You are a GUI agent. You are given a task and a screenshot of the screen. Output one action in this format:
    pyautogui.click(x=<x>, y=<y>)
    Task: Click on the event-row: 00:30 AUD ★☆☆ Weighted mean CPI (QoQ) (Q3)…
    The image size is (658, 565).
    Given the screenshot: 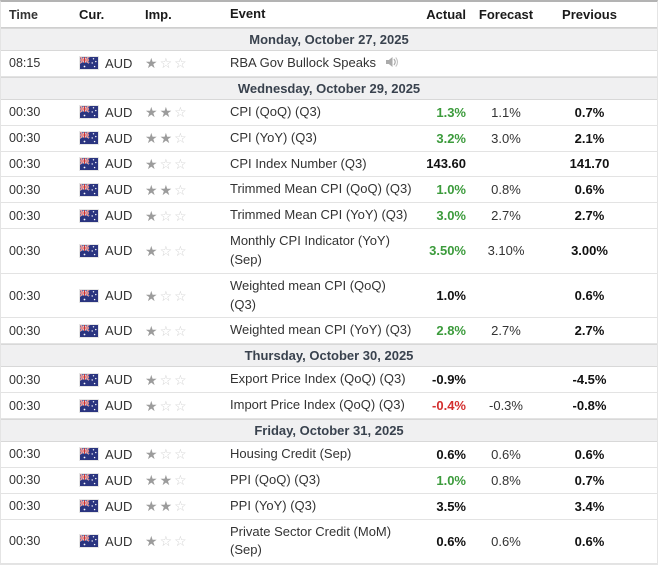 What is the action you would take?
    pyautogui.click(x=329, y=296)
    